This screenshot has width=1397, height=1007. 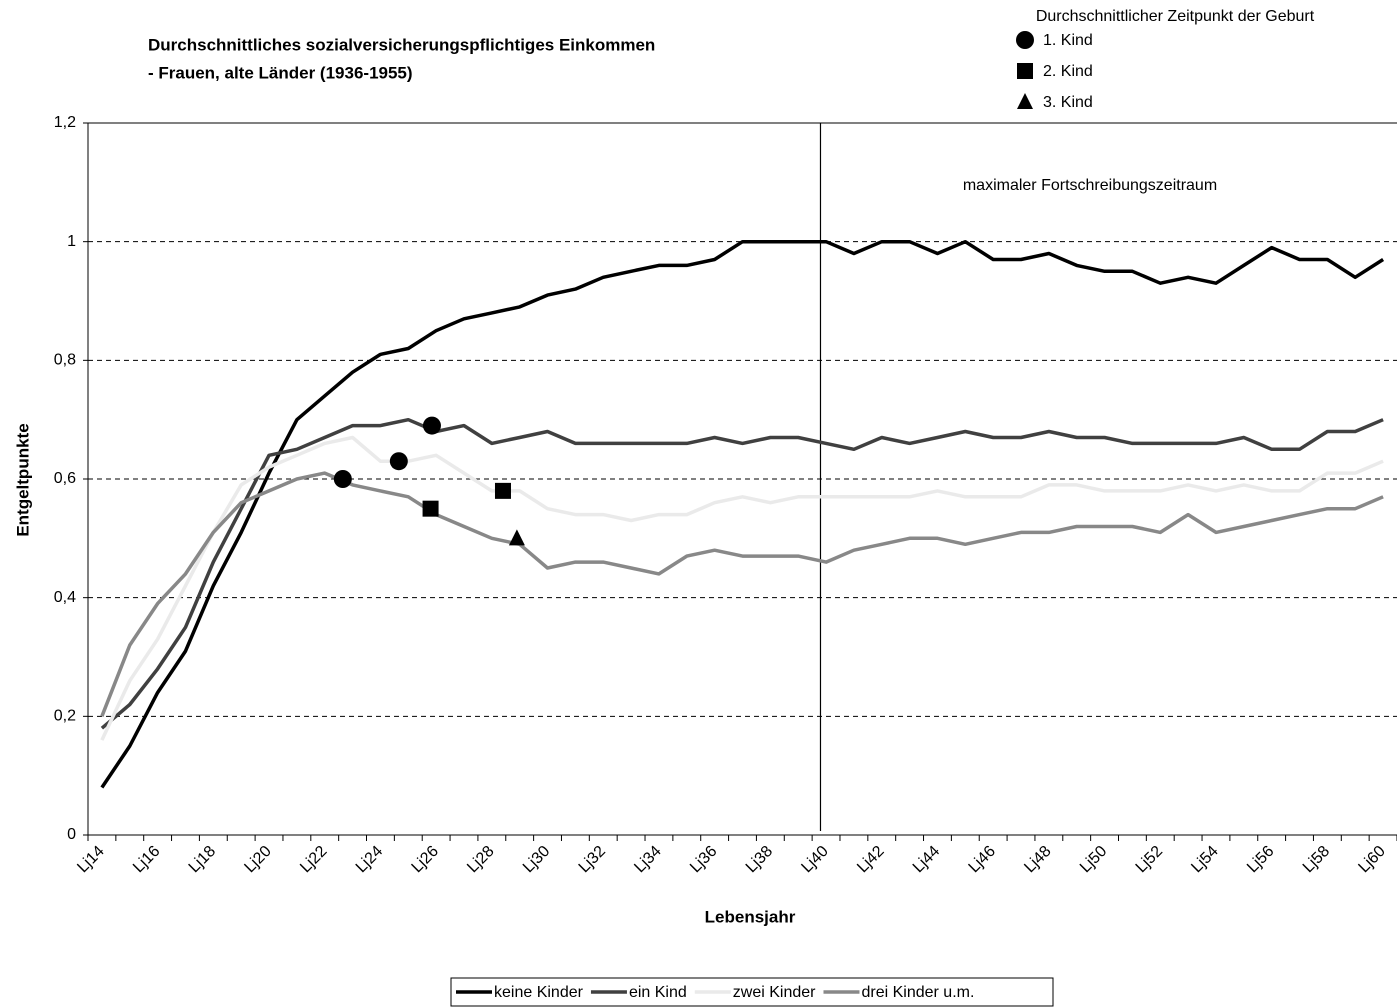 I want to click on y-tick-label: 0,2, so click(x=65, y=716).